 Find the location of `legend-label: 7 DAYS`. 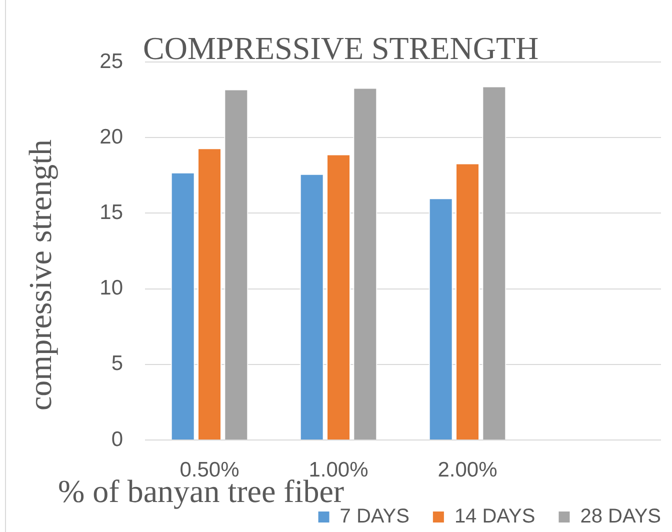

legend-label: 7 DAYS is located at coordinates (375, 517).